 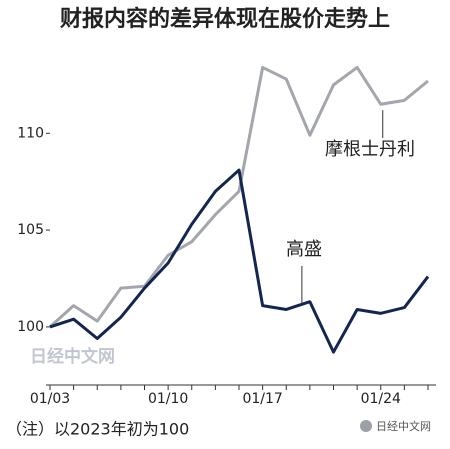 I want to click on y-tick-label: 110, so click(x=30, y=133).